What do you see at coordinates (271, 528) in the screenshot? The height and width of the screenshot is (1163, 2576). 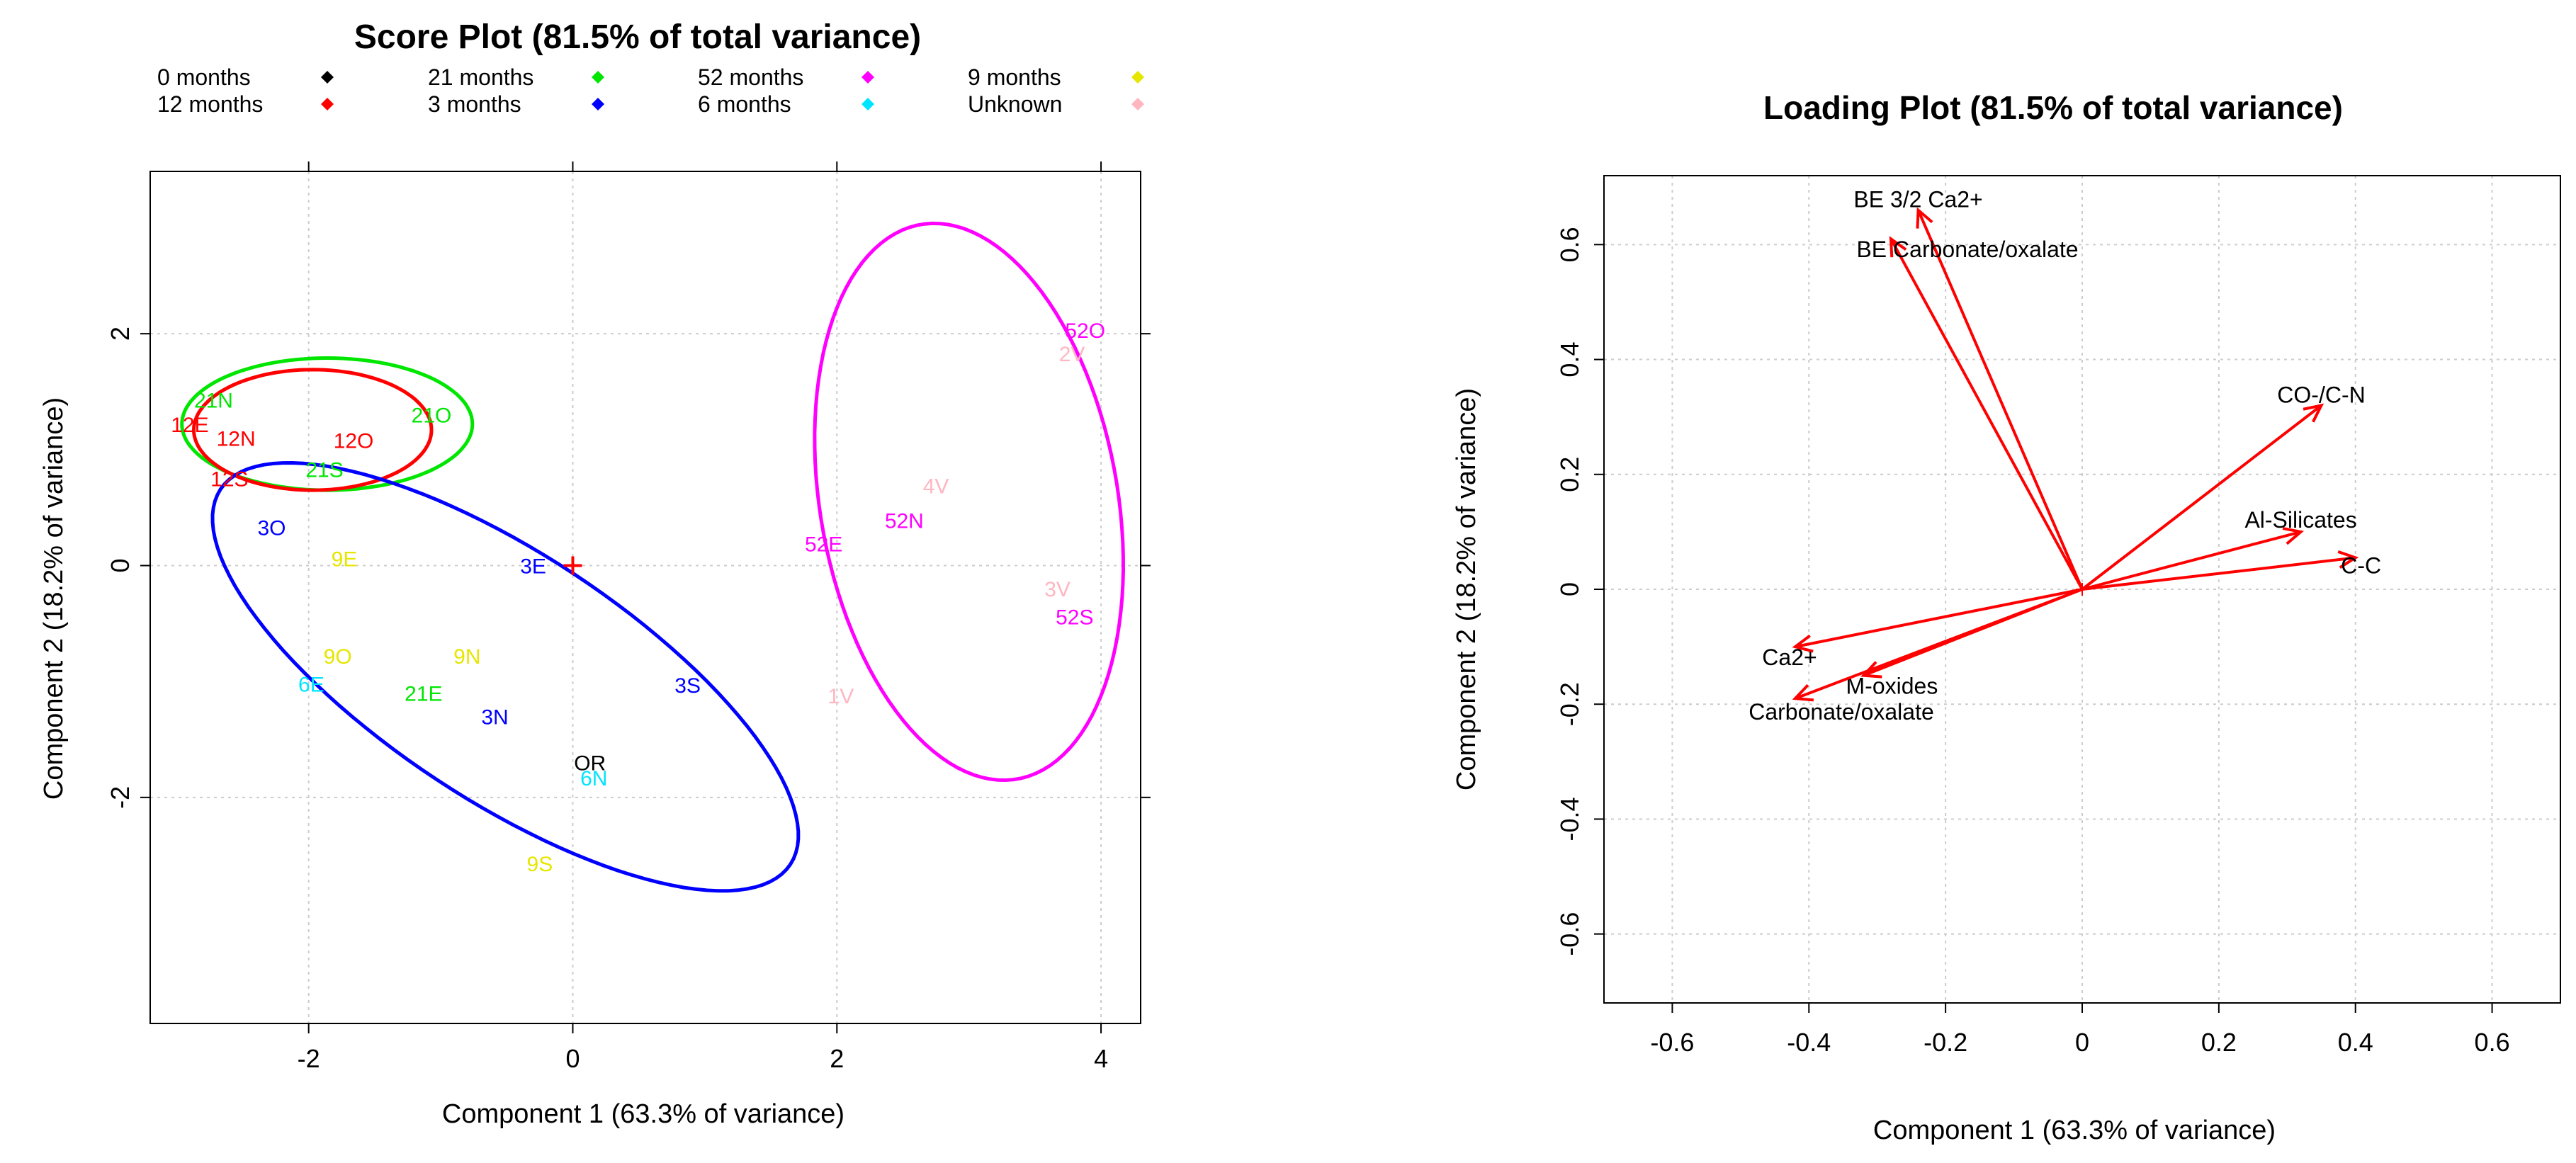 I see `point-3o: 3O` at bounding box center [271, 528].